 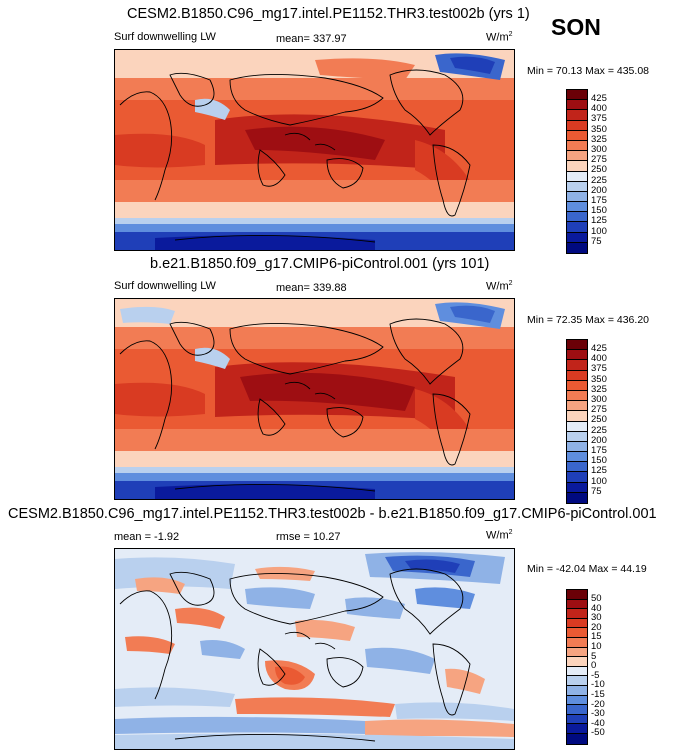 I want to click on colorbar-tick-label: 300, so click(x=599, y=399).